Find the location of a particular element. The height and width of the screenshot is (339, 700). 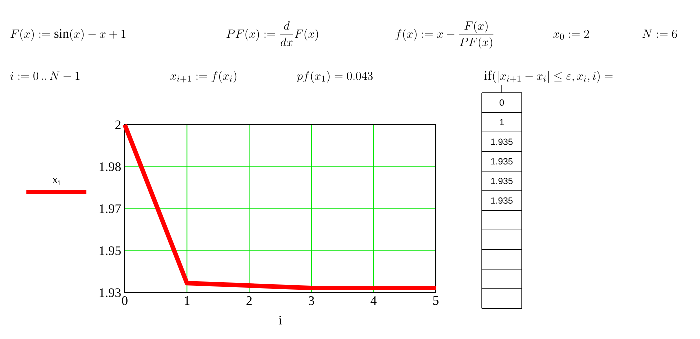

x-tick-label: 3 is located at coordinates (311, 301).